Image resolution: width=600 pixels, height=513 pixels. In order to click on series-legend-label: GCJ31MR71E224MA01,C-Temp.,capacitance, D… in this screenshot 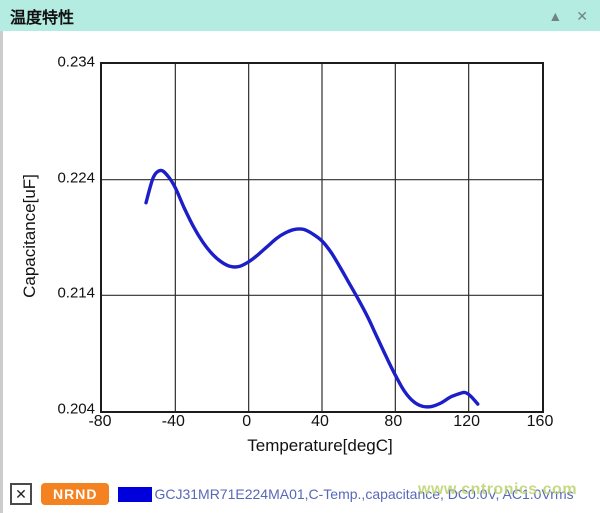, I will do `click(364, 494)`.